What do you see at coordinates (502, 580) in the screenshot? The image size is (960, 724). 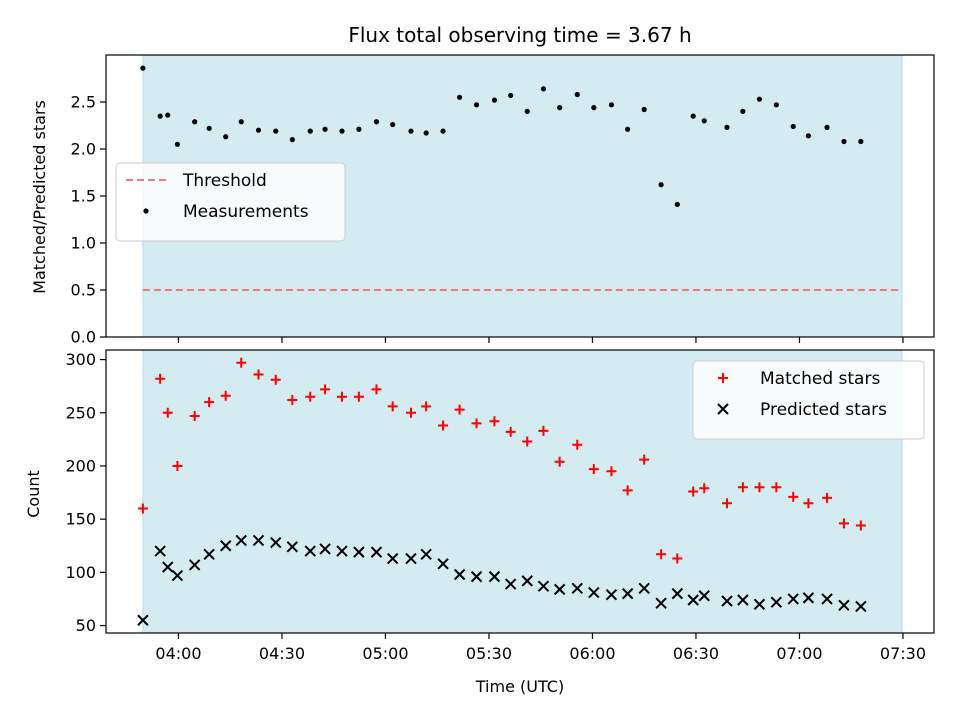 I see `series-predicted-stars` at bounding box center [502, 580].